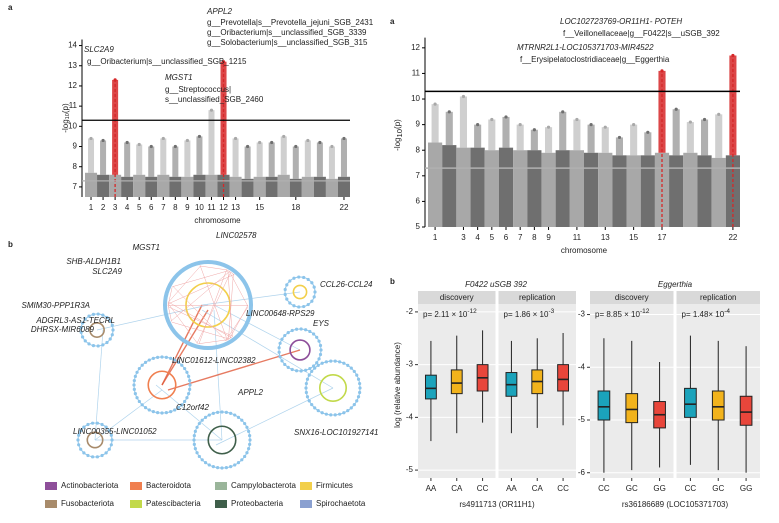  What do you see at coordinates (295, 207) in the screenshot?
I see `x-tick-label: 18` at bounding box center [295, 207].